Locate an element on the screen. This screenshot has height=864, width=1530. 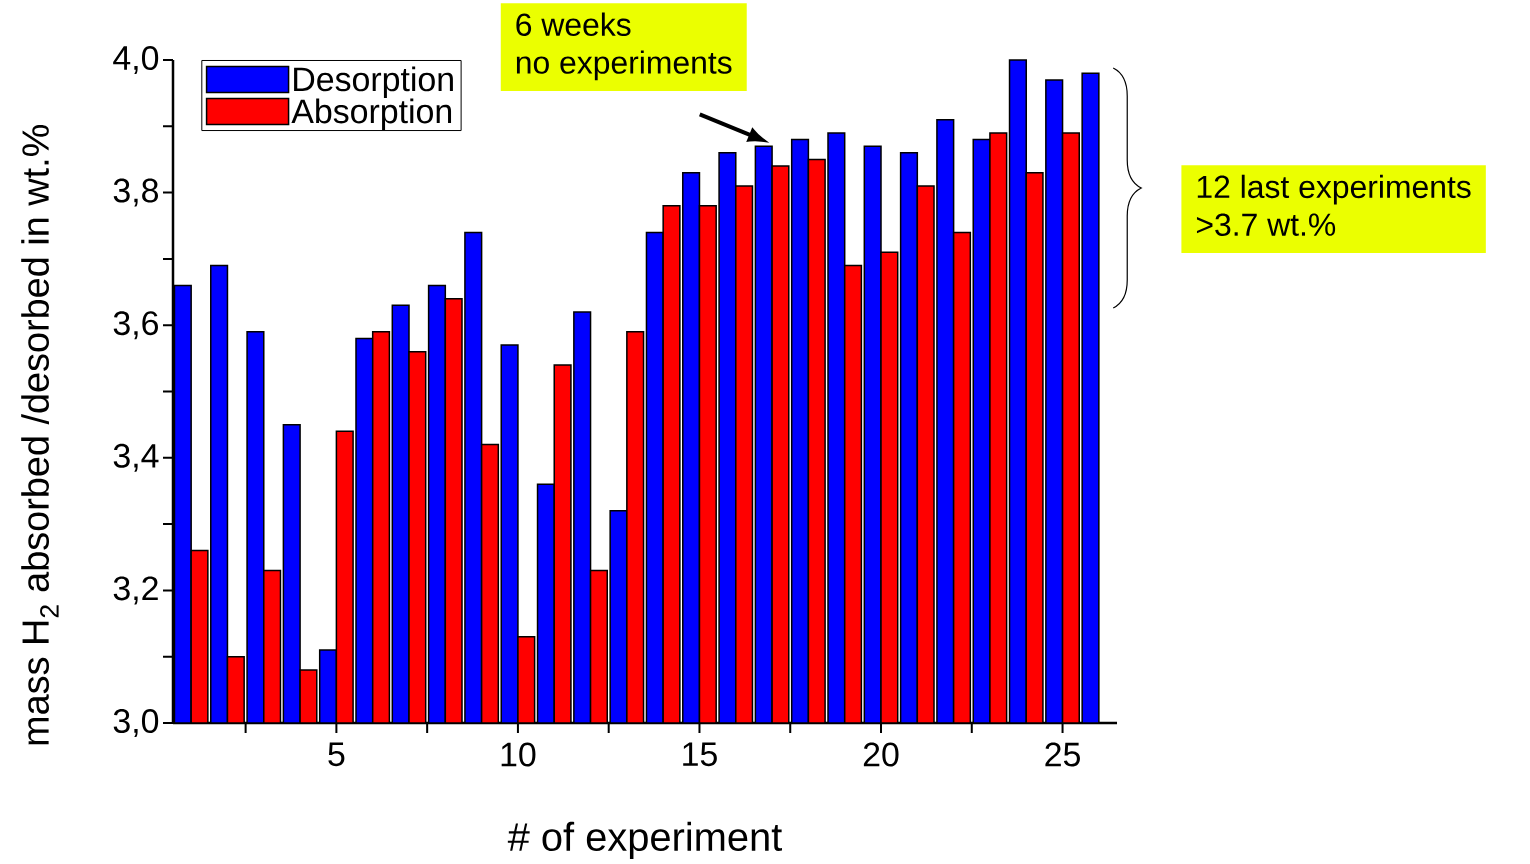
legend-label: Absorption is located at coordinates (371, 114).